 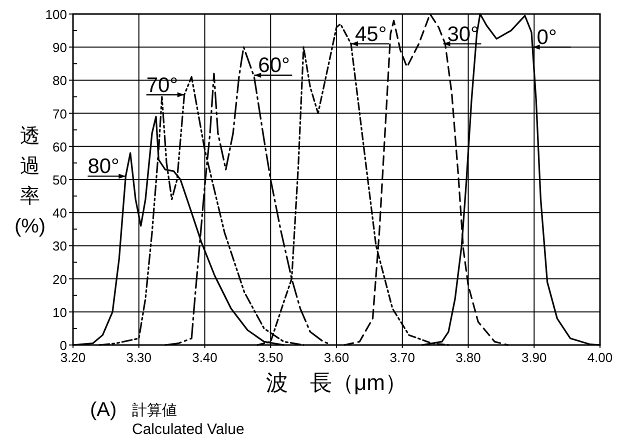 I want to click on x-tick-label: 3.60, so click(x=337, y=357).